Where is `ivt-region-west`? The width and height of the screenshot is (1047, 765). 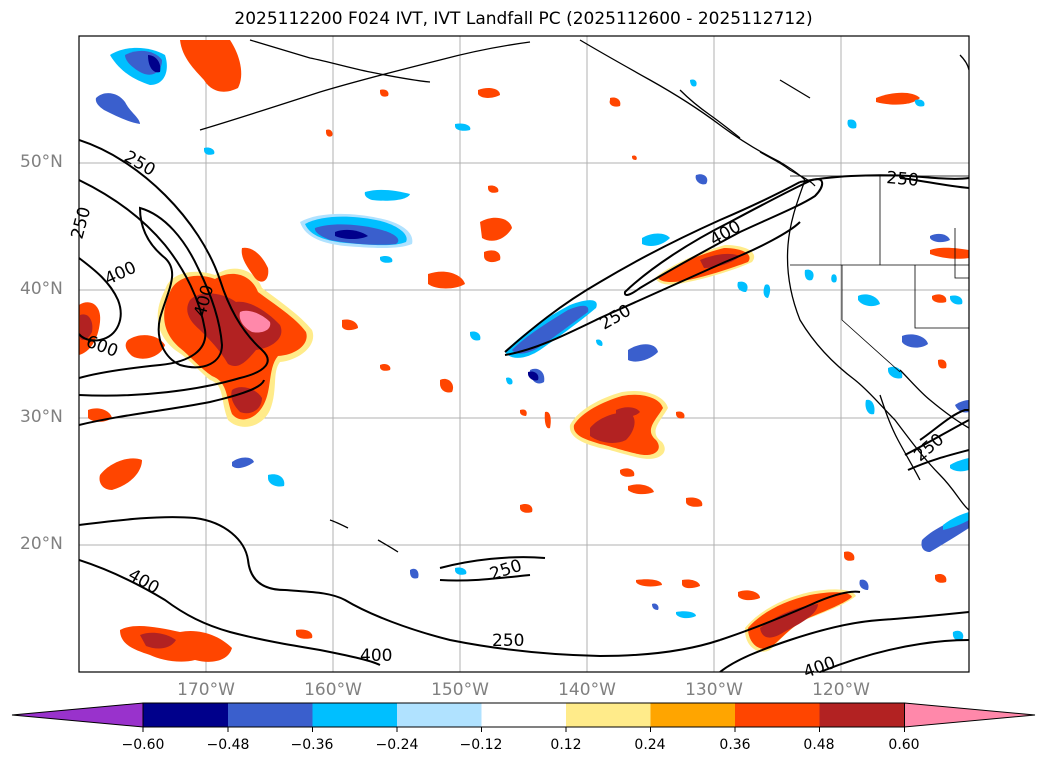
ivt-region-west is located at coordinates (235, 347).